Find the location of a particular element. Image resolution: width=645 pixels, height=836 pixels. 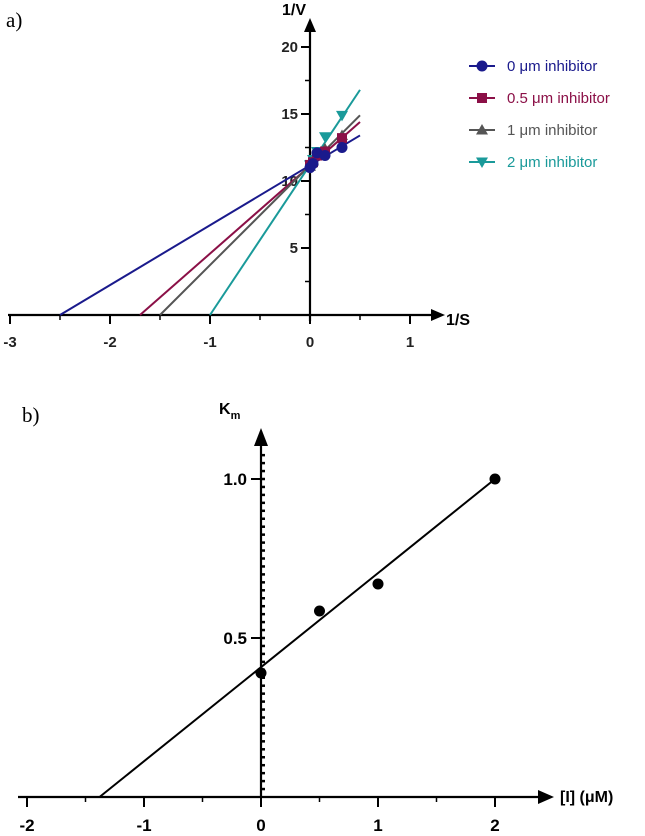

chart-a-x-axis-arrow is located at coordinates (438, 315).